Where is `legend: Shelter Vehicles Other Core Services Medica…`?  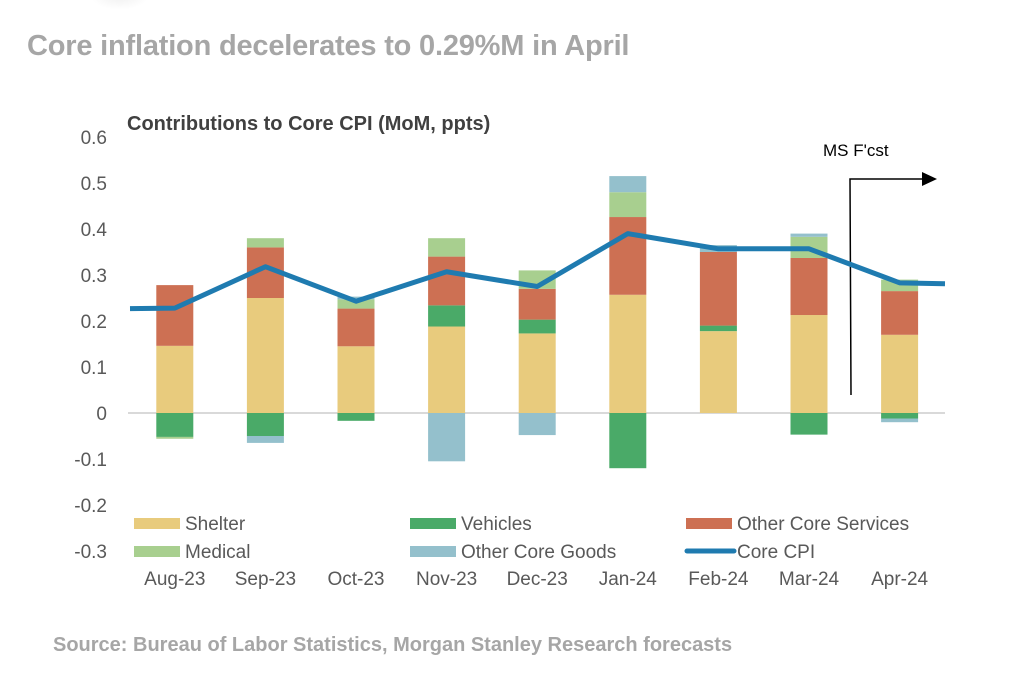
legend: Shelter Vehicles Other Core Services Medica… is located at coordinates (521, 538).